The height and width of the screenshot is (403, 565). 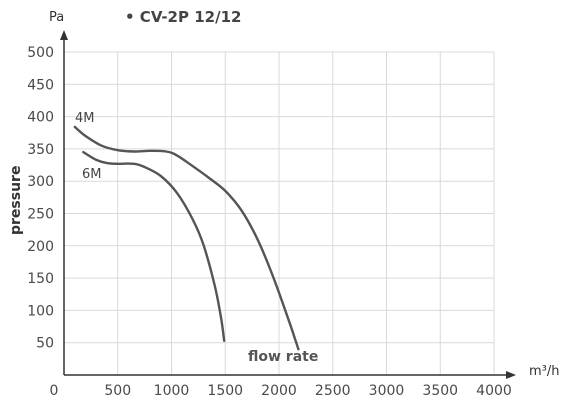 I want to click on y-tick-label-150: 150, so click(x=40, y=279).